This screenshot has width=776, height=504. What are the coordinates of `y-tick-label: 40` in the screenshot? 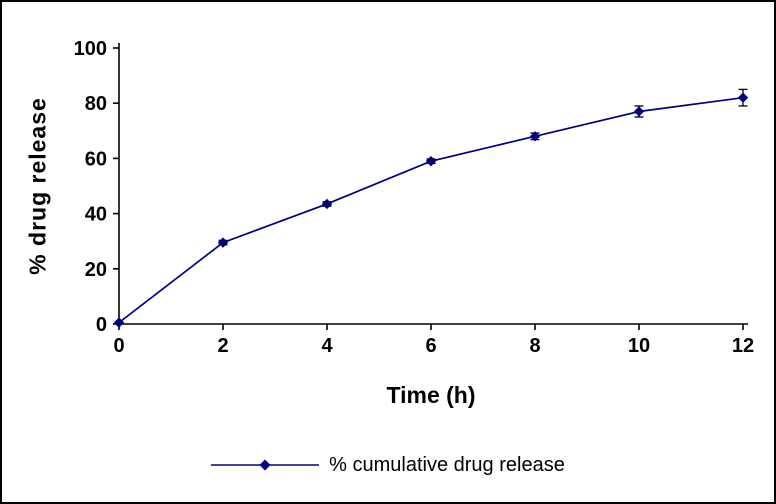 It's located at (96, 215).